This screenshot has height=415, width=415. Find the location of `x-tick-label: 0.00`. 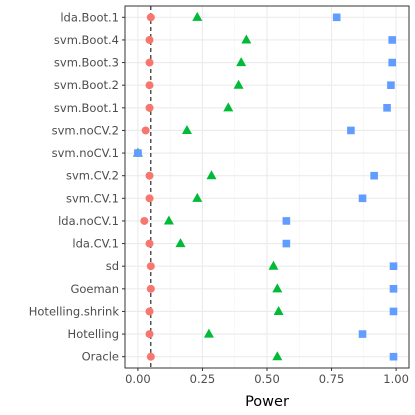

x-tick-label: 0.00 is located at coordinates (138, 379).